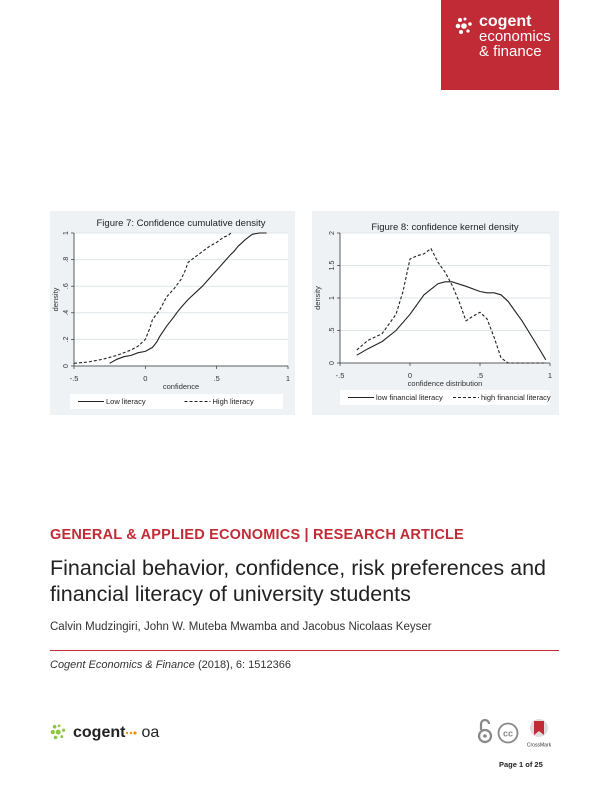  I want to click on x-axis-label: confidence distribution, so click(445, 383).